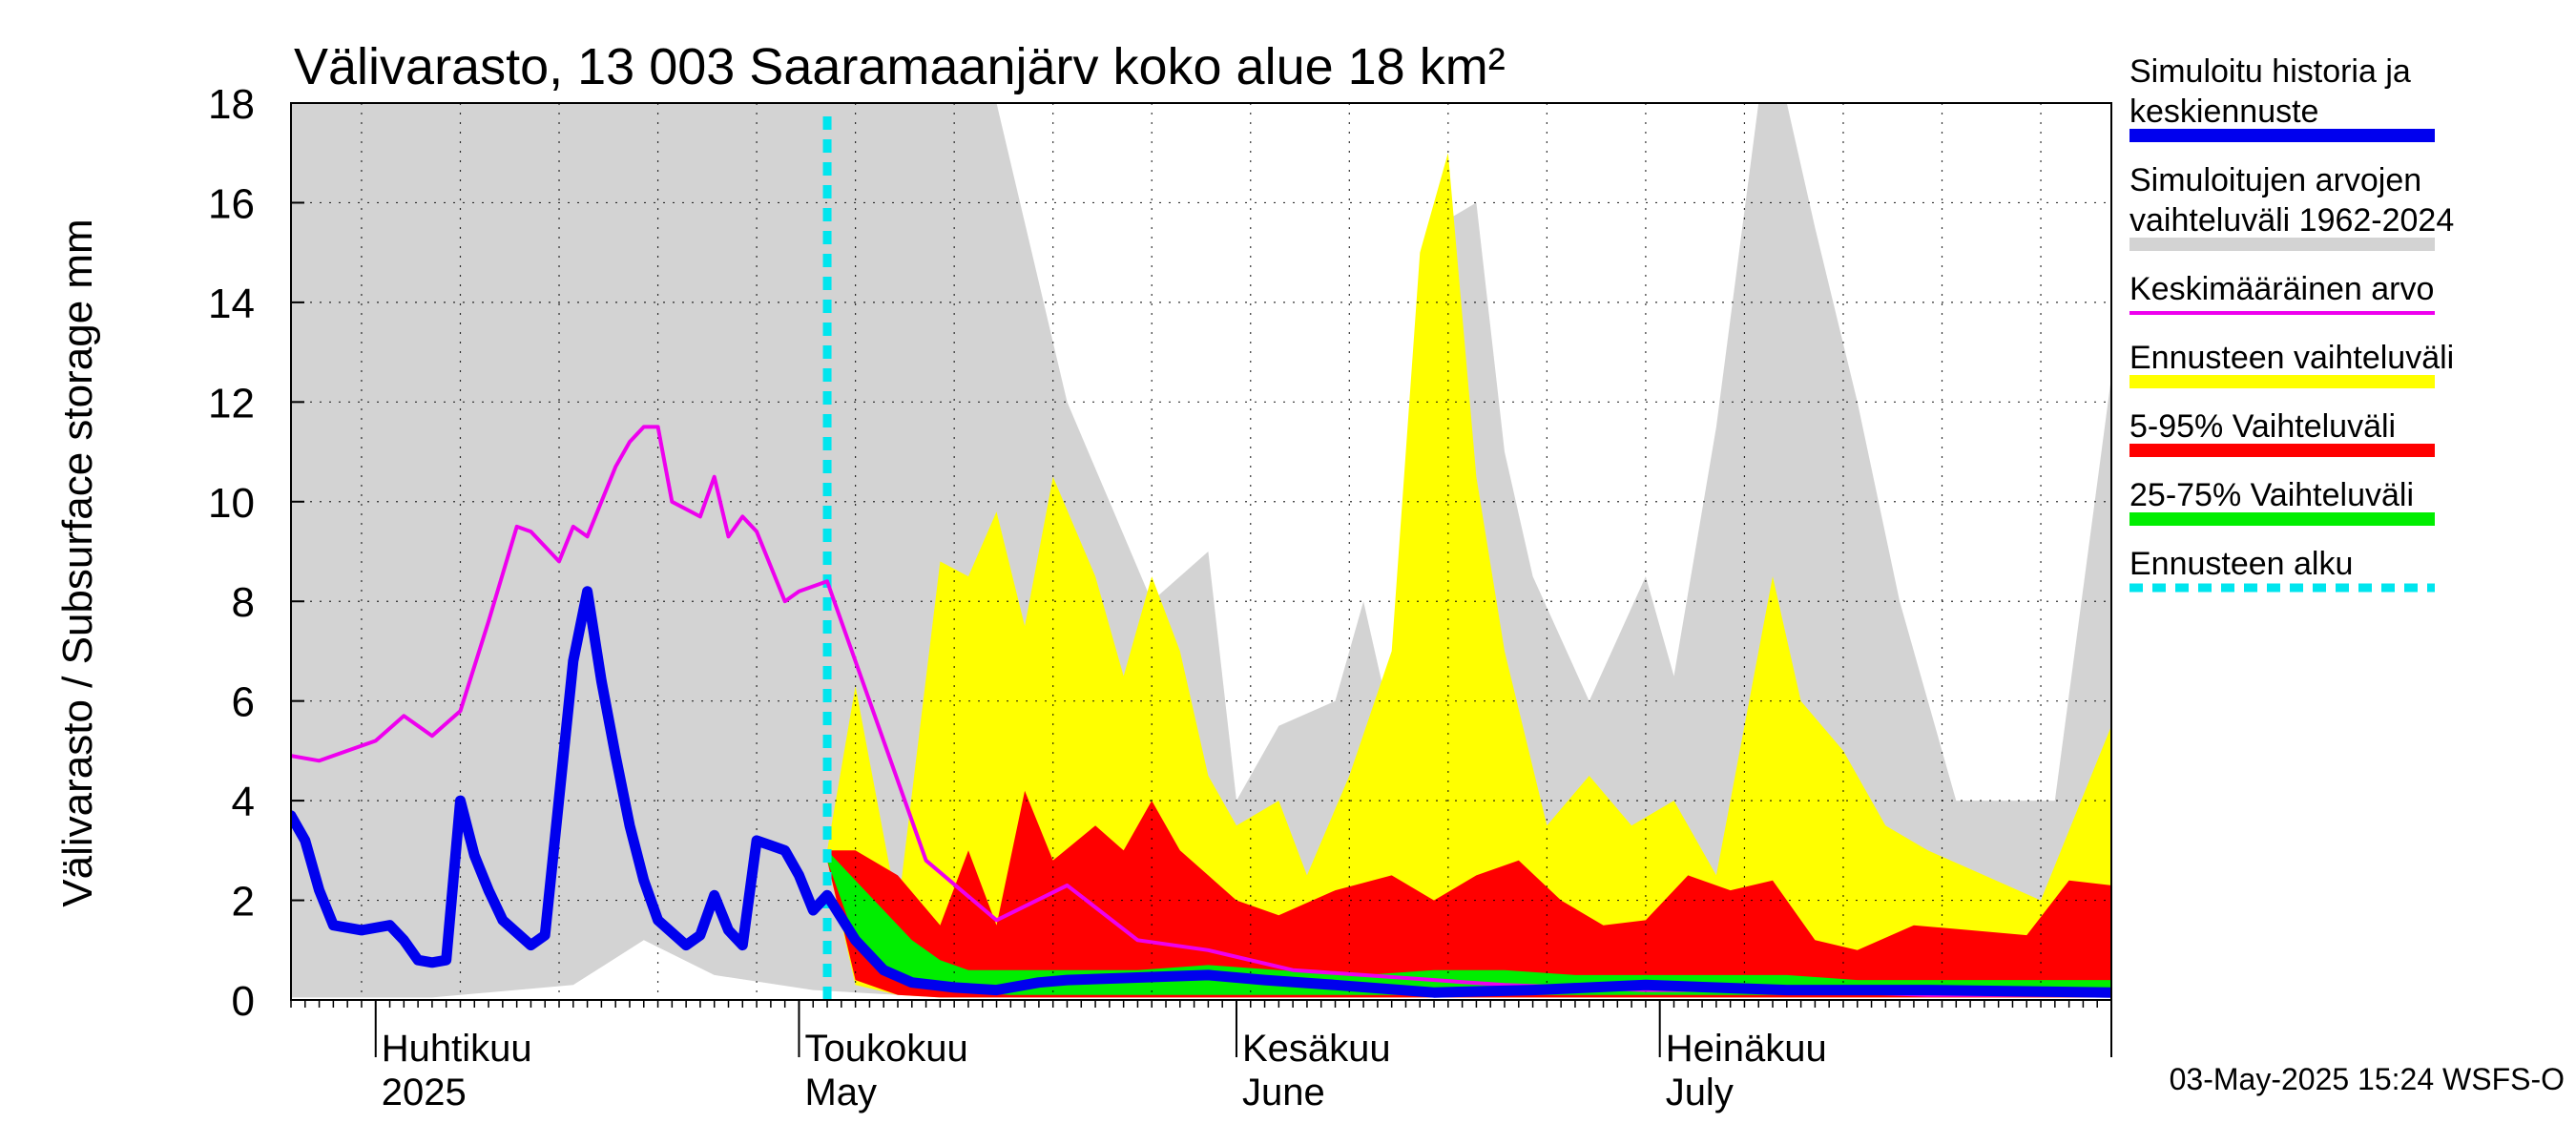 The image size is (2576, 1145). Describe the element at coordinates (885, 1049) in the screenshot. I see `x-month-label: Toukokuu` at that location.